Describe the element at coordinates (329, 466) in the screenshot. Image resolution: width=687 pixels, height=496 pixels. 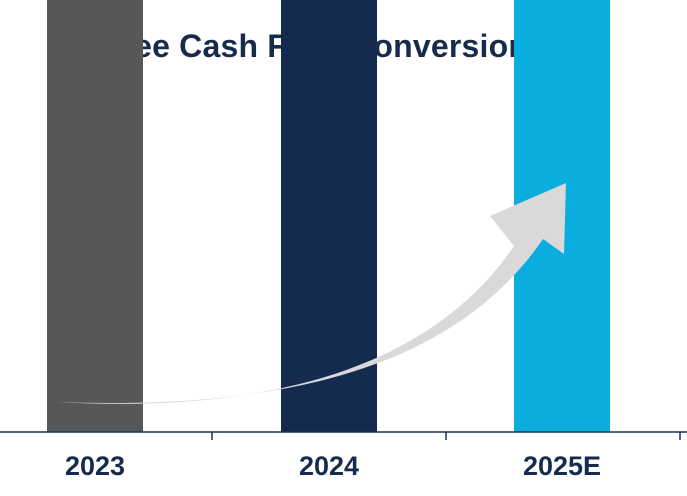
I see `x-tick-label-2024: 2024` at that location.